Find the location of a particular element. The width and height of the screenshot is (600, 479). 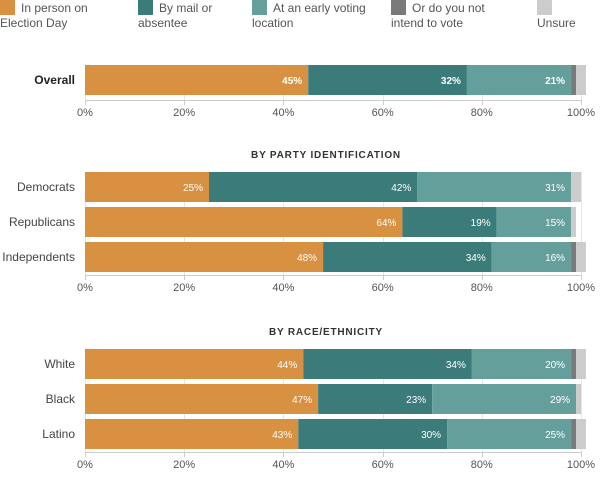

row-label-democrats: Democrats is located at coordinates (46, 187).